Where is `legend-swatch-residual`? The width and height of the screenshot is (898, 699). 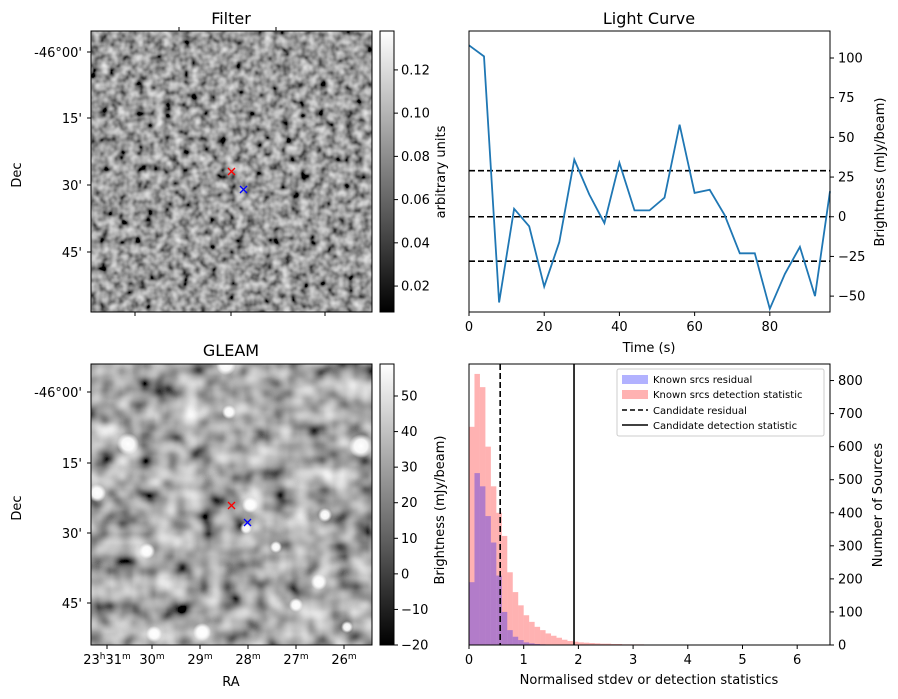
legend-swatch-residual is located at coordinates (635, 379).